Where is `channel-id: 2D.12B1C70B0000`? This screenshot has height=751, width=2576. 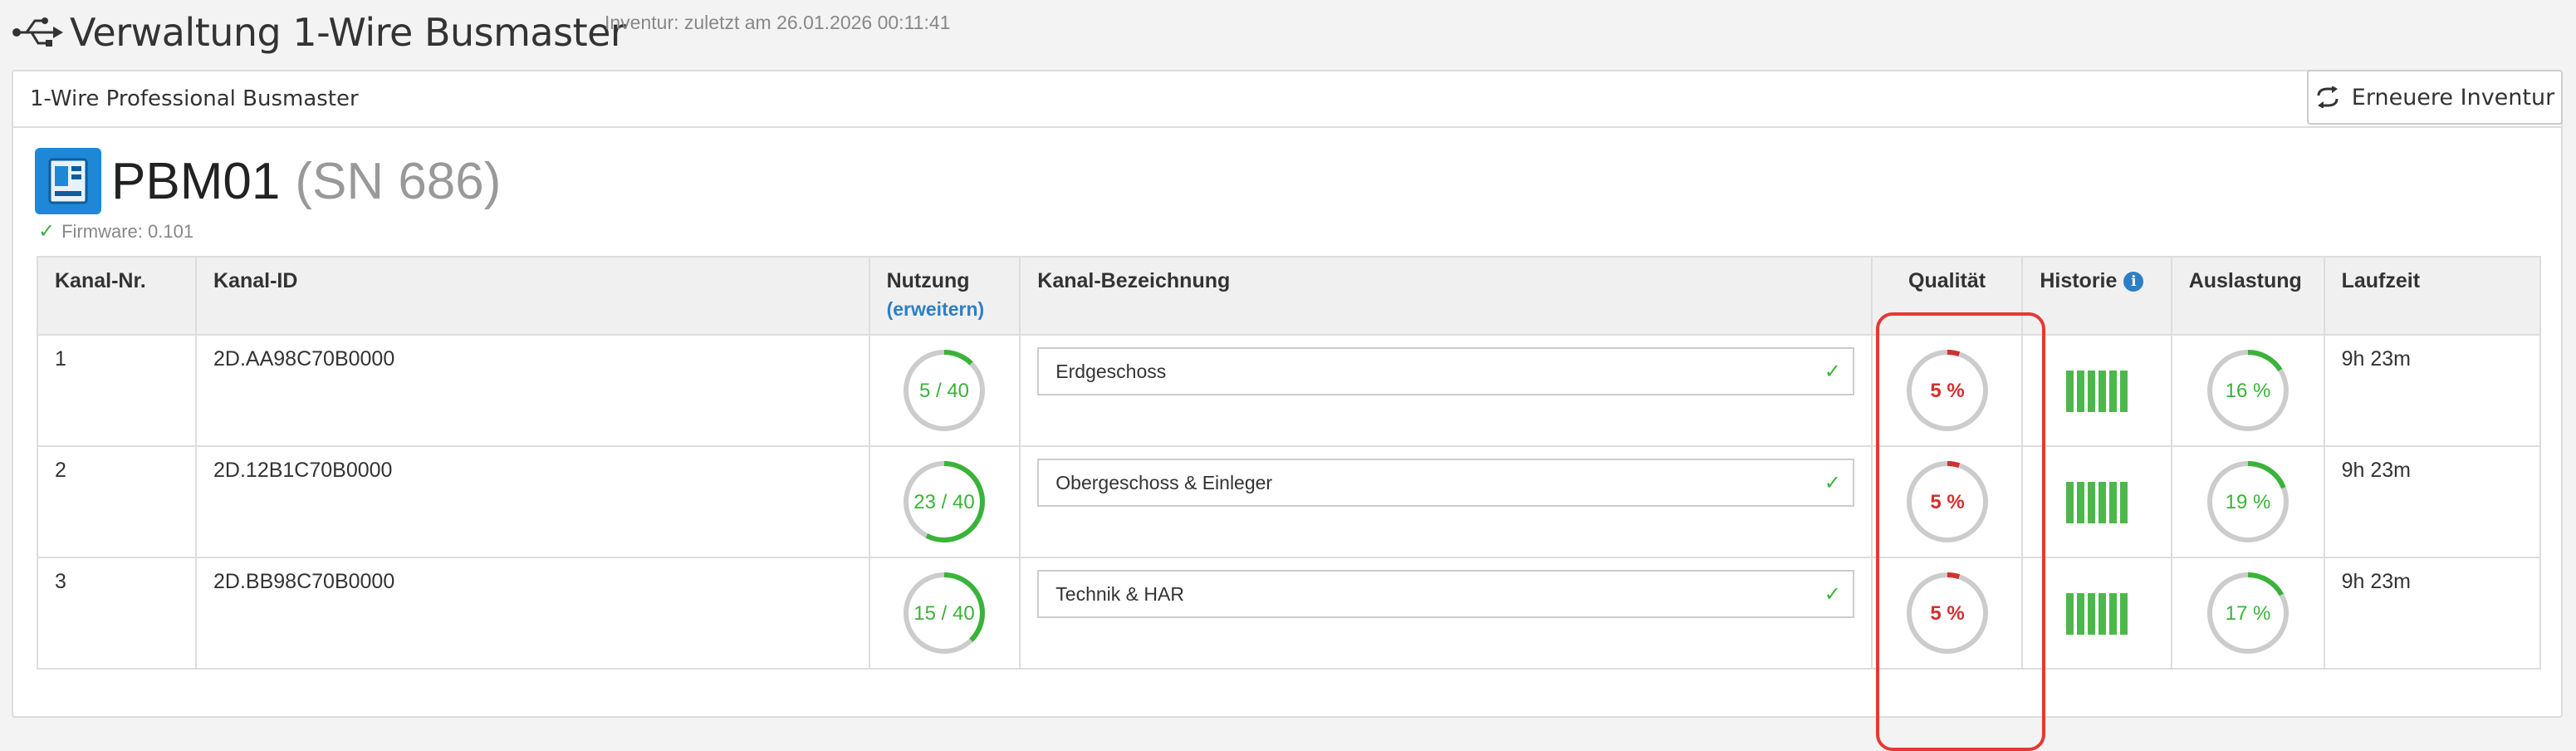 channel-id: 2D.12B1C70B0000 is located at coordinates (532, 501).